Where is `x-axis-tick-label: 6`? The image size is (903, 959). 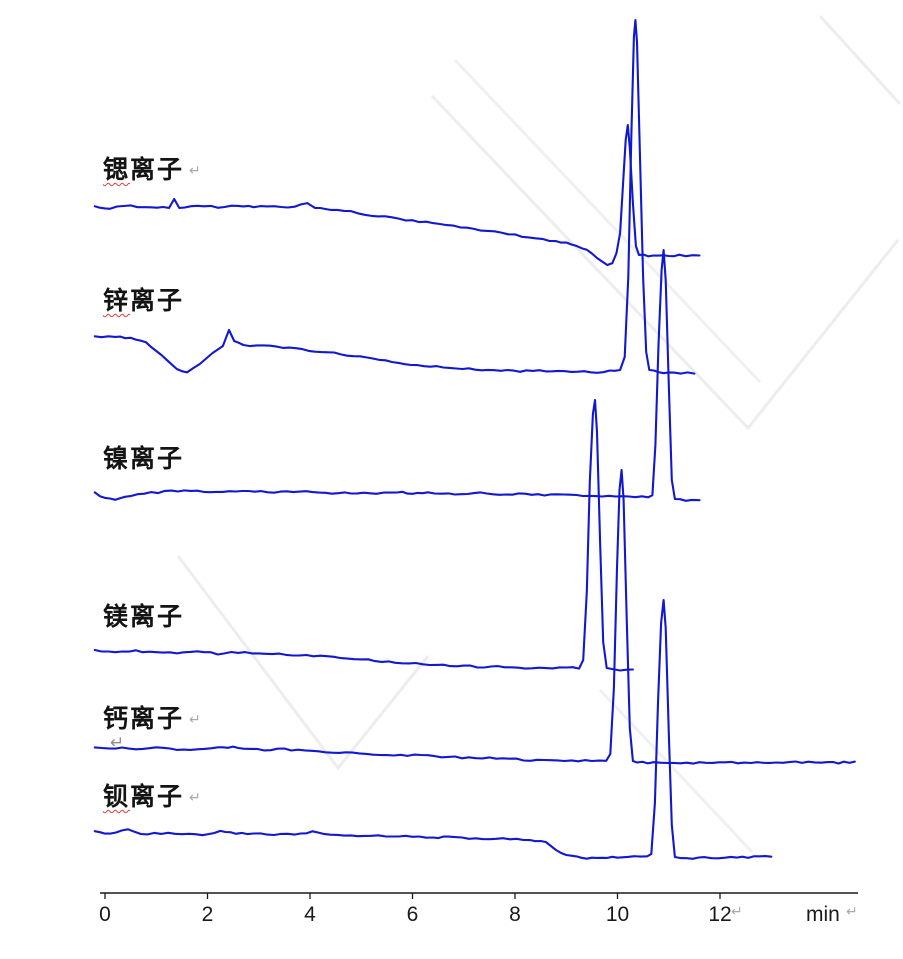
x-axis-tick-label: 6 is located at coordinates (413, 914).